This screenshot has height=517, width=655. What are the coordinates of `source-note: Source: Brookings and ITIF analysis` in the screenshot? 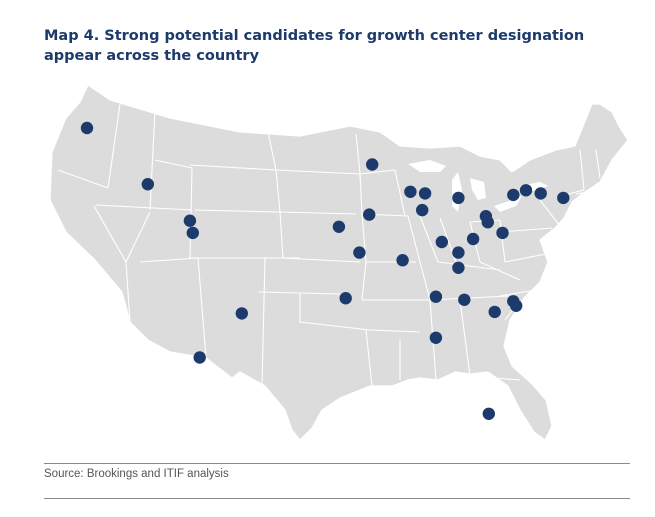 It's located at (136, 474).